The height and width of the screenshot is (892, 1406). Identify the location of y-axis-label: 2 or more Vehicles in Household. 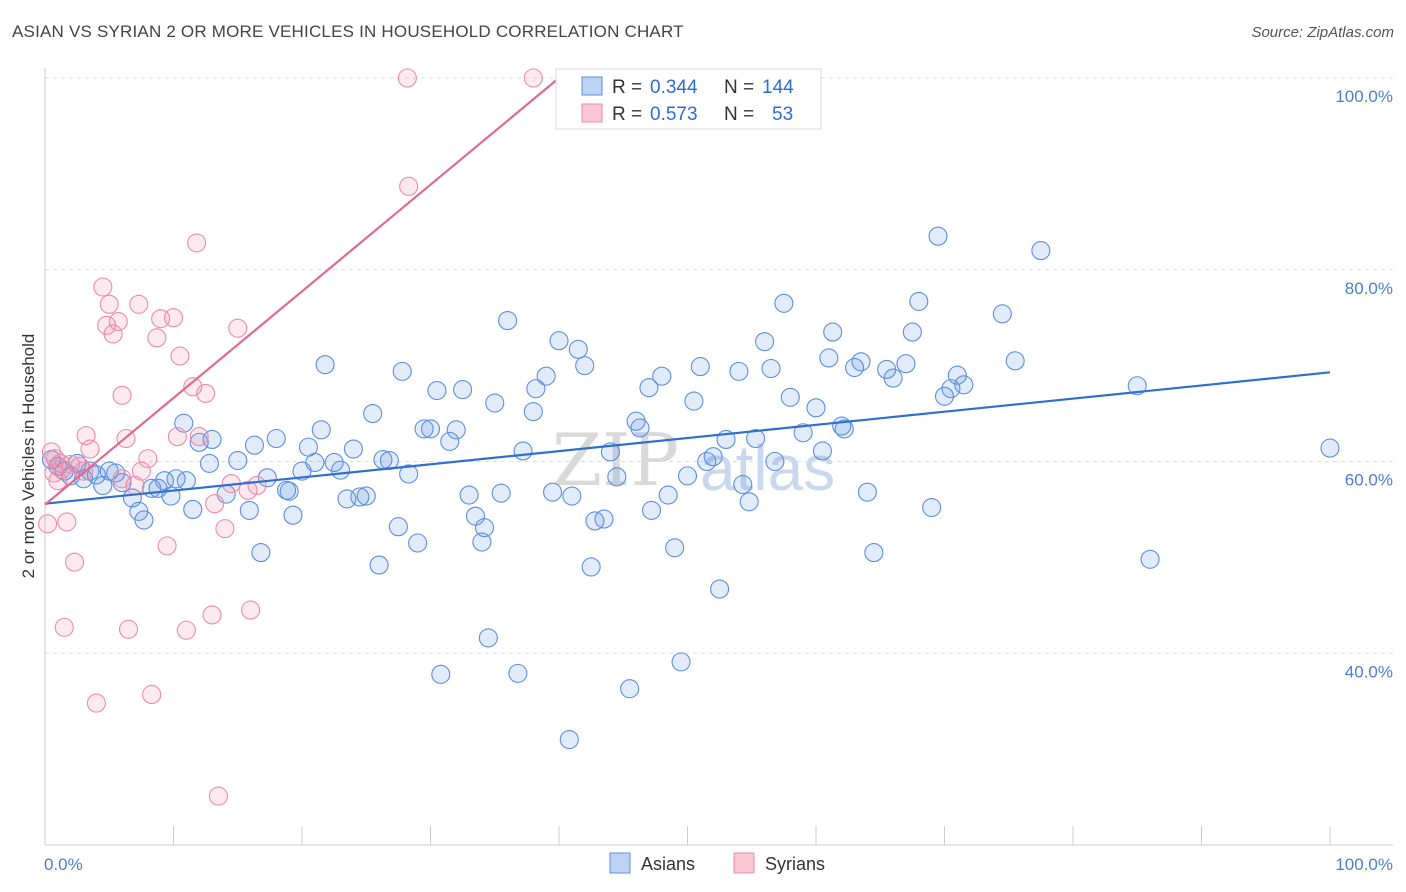
(28, 456).